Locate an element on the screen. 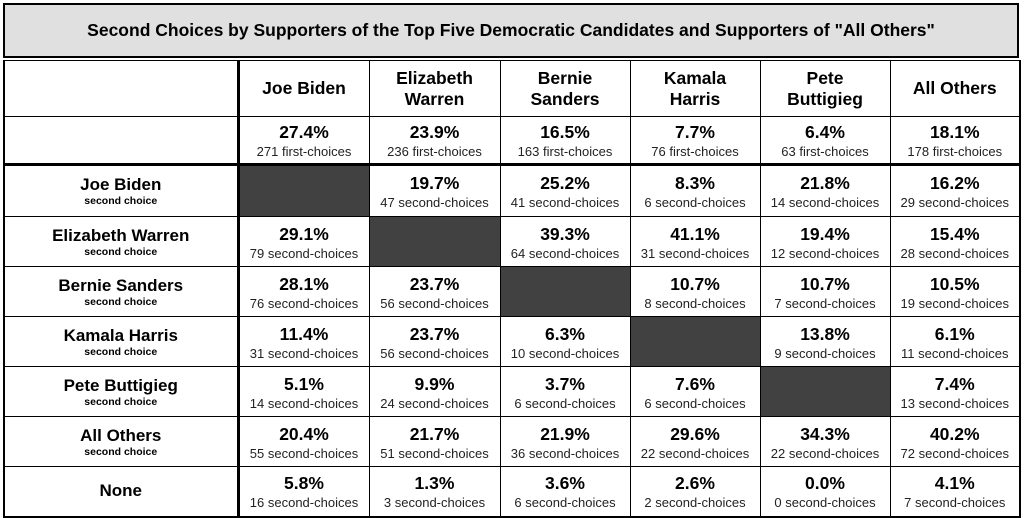 The height and width of the screenshot is (518, 1024). column-name: Elizabeth Warren is located at coordinates (434, 88).